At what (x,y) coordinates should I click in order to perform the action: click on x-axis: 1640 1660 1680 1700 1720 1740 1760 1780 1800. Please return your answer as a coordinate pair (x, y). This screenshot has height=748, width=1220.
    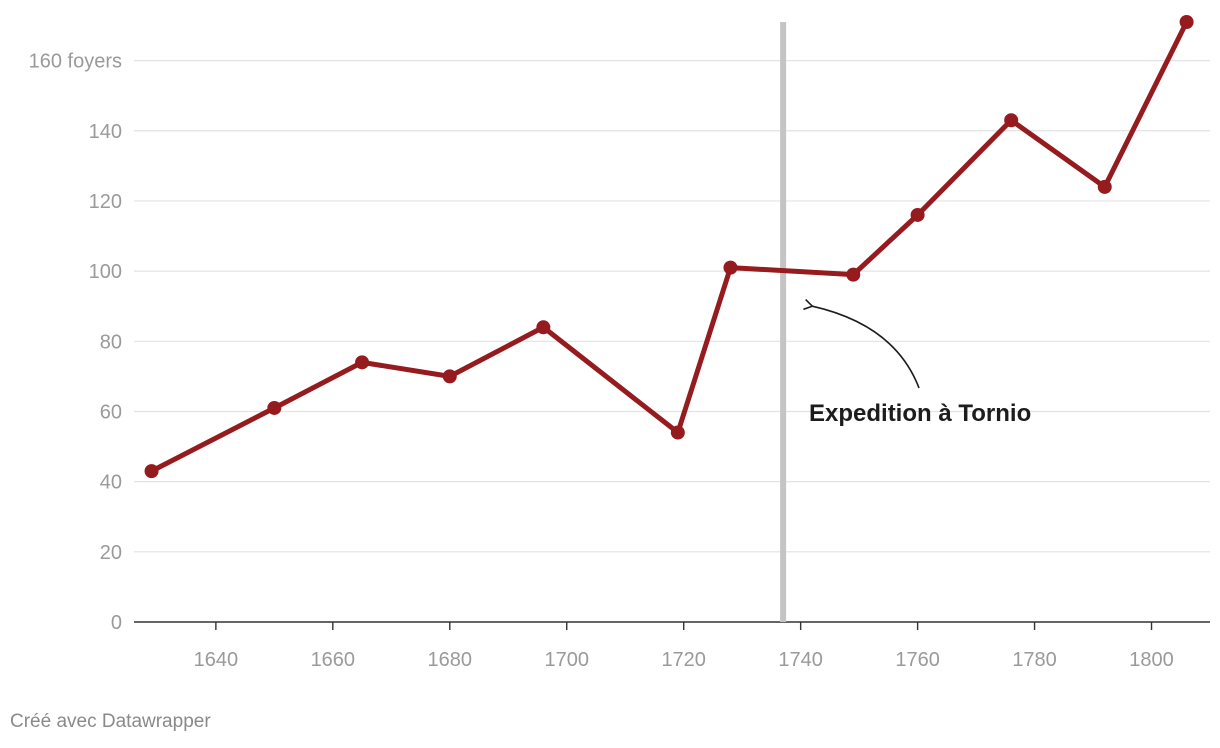
    Looking at the image, I should click on (672, 646).